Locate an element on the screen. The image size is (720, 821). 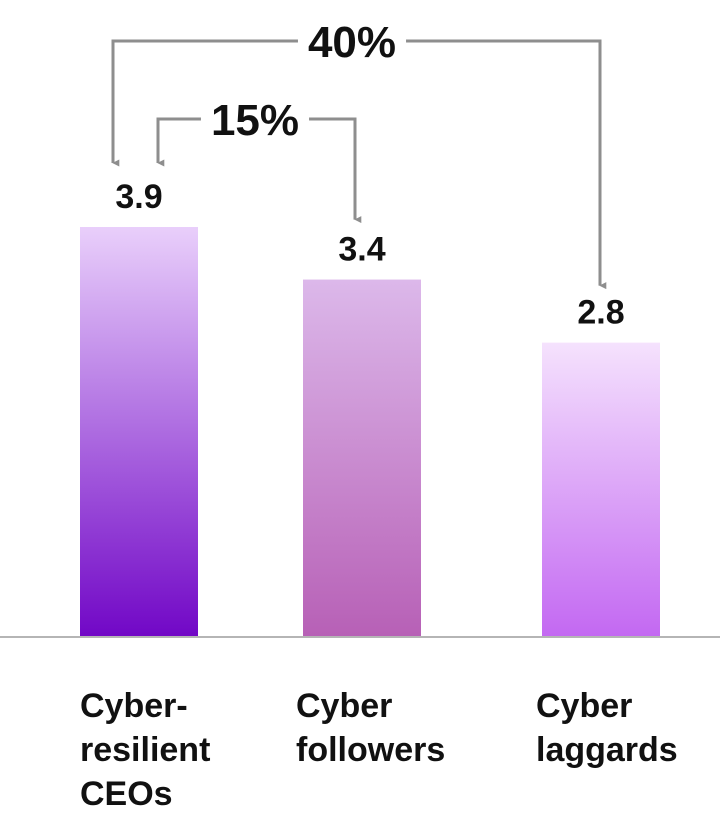
category-label-cyber-laggards: Cyber laggards is located at coordinates (607, 728).